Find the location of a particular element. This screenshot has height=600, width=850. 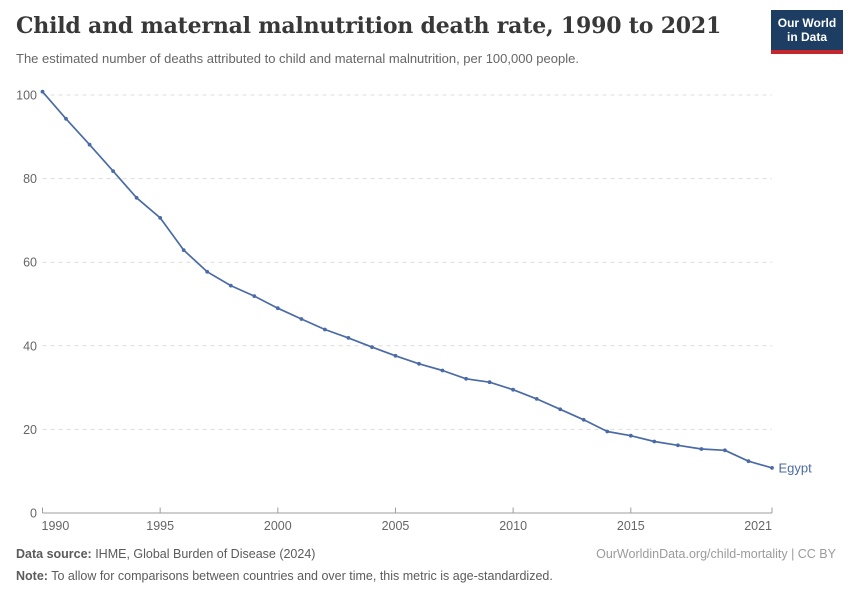

y-axis-tick-label: 100 is located at coordinates (26, 96).